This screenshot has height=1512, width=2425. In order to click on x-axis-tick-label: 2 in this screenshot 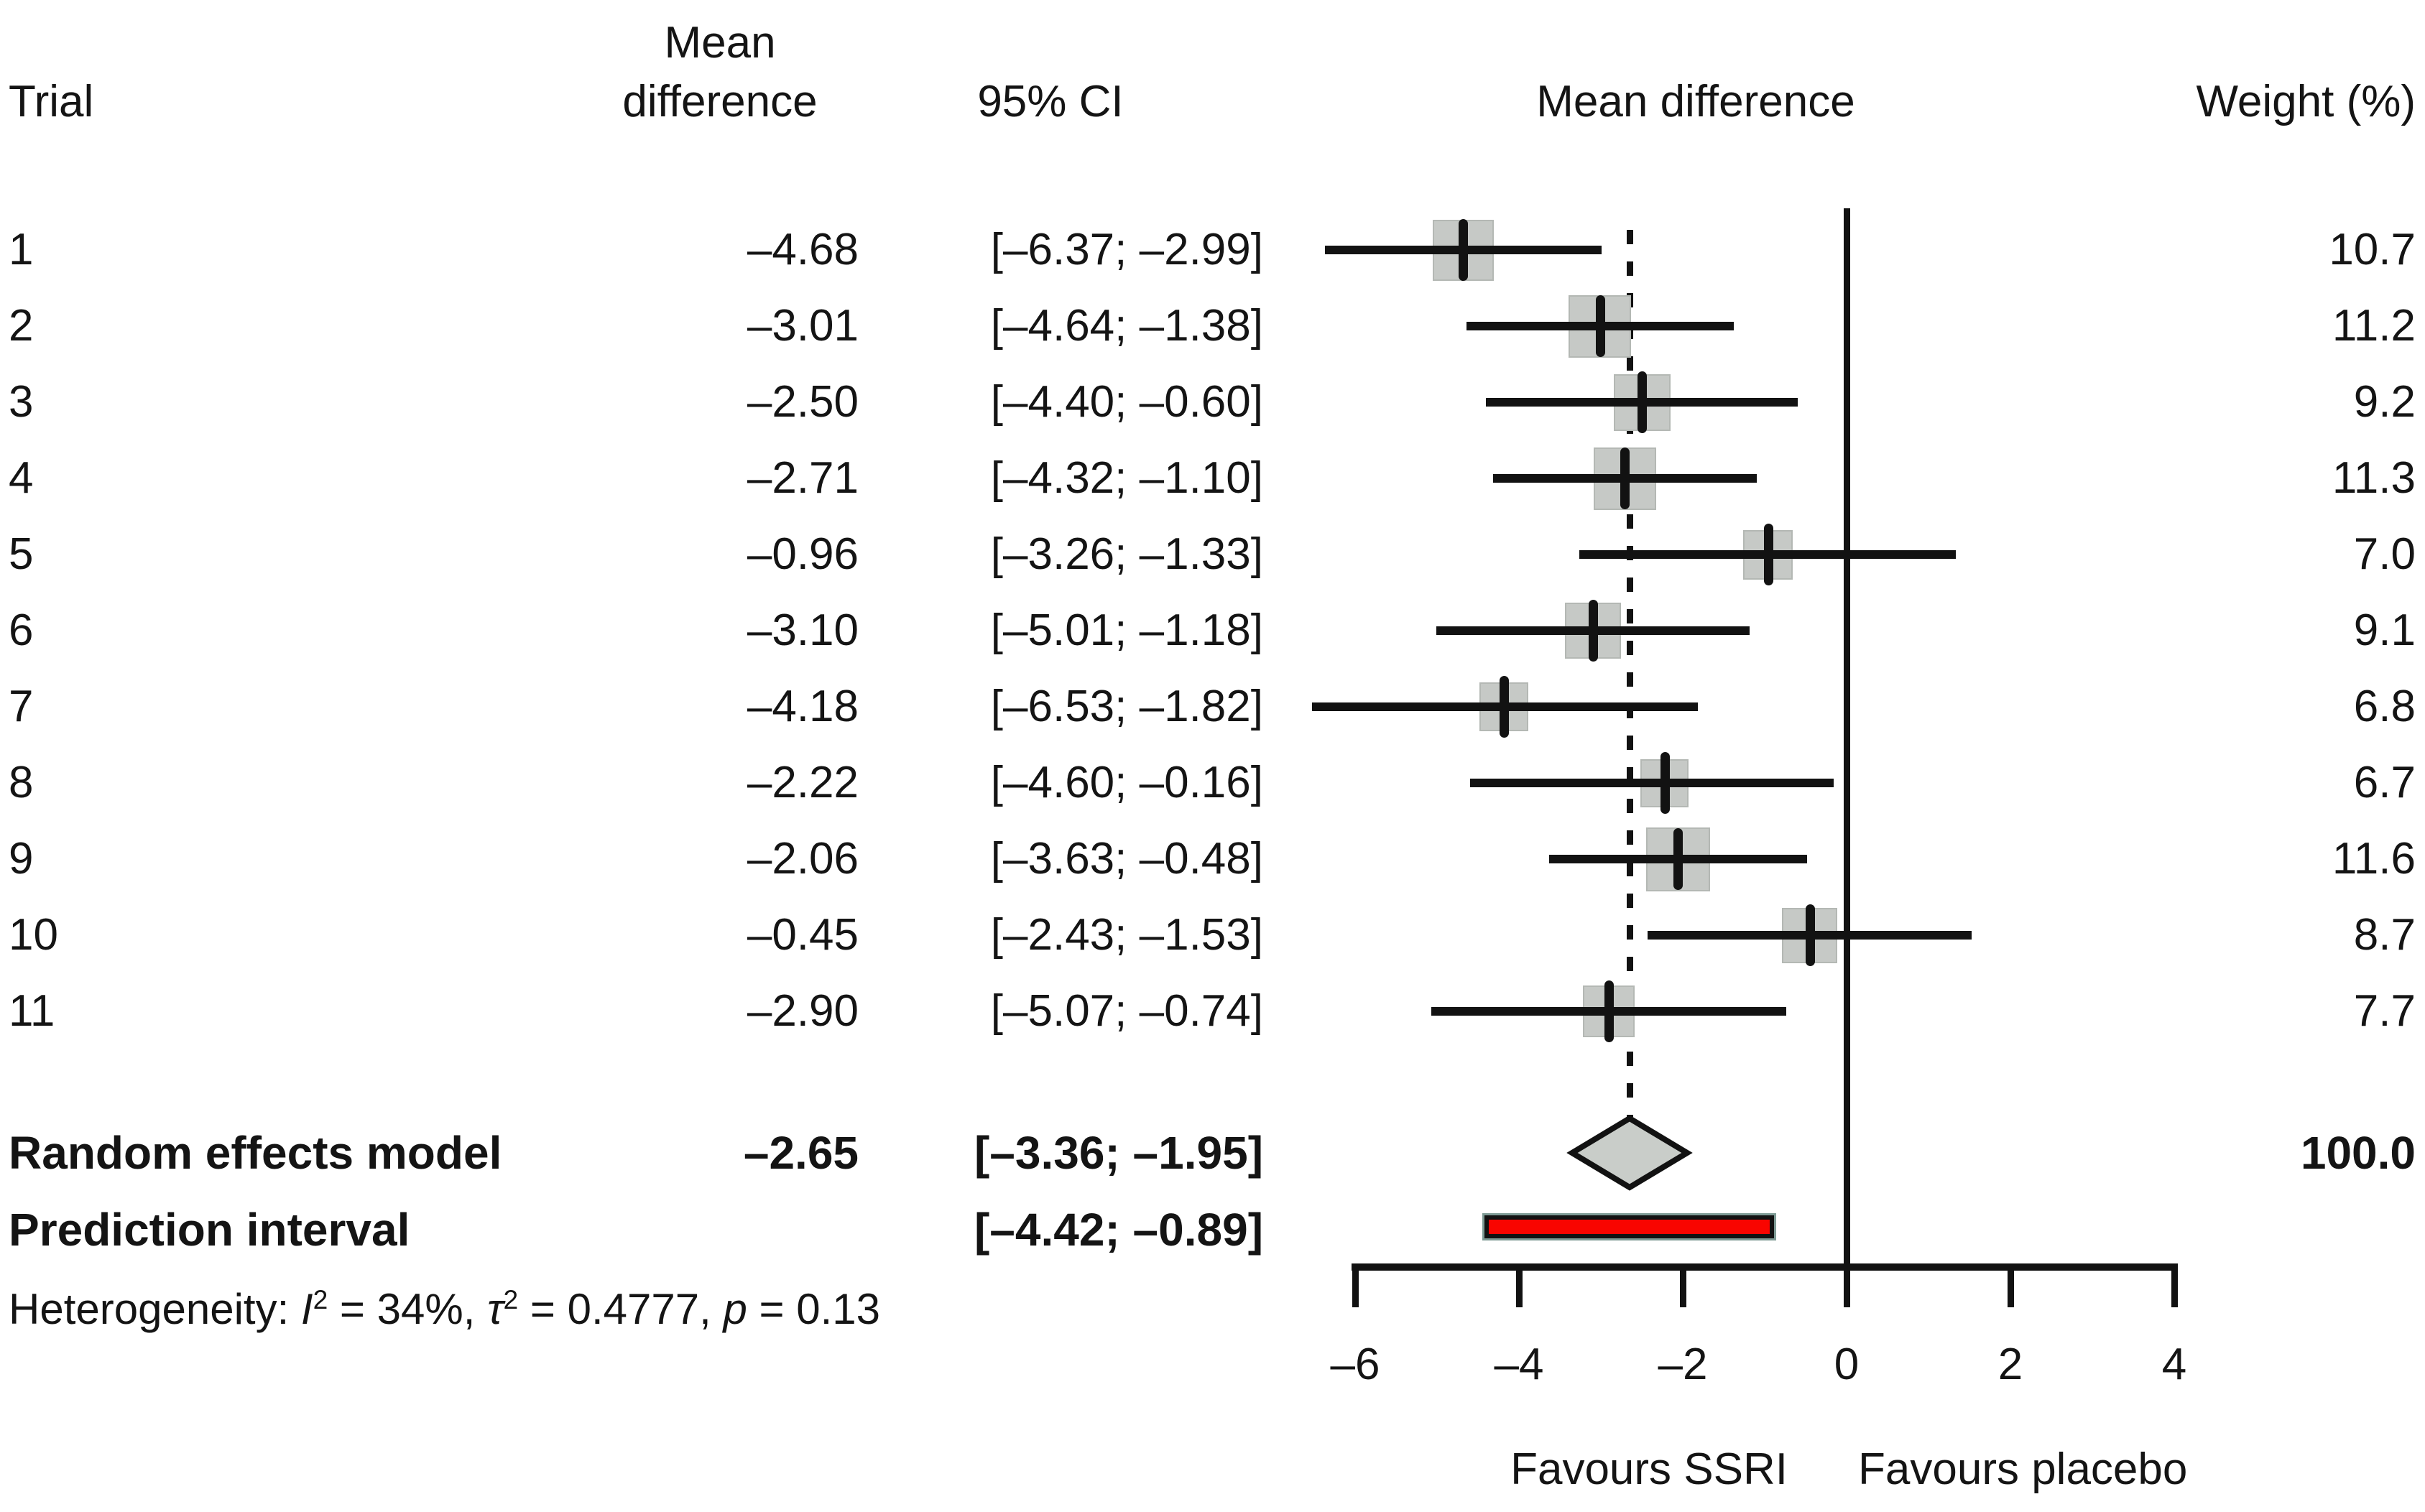, I will do `click(2010, 1364)`.